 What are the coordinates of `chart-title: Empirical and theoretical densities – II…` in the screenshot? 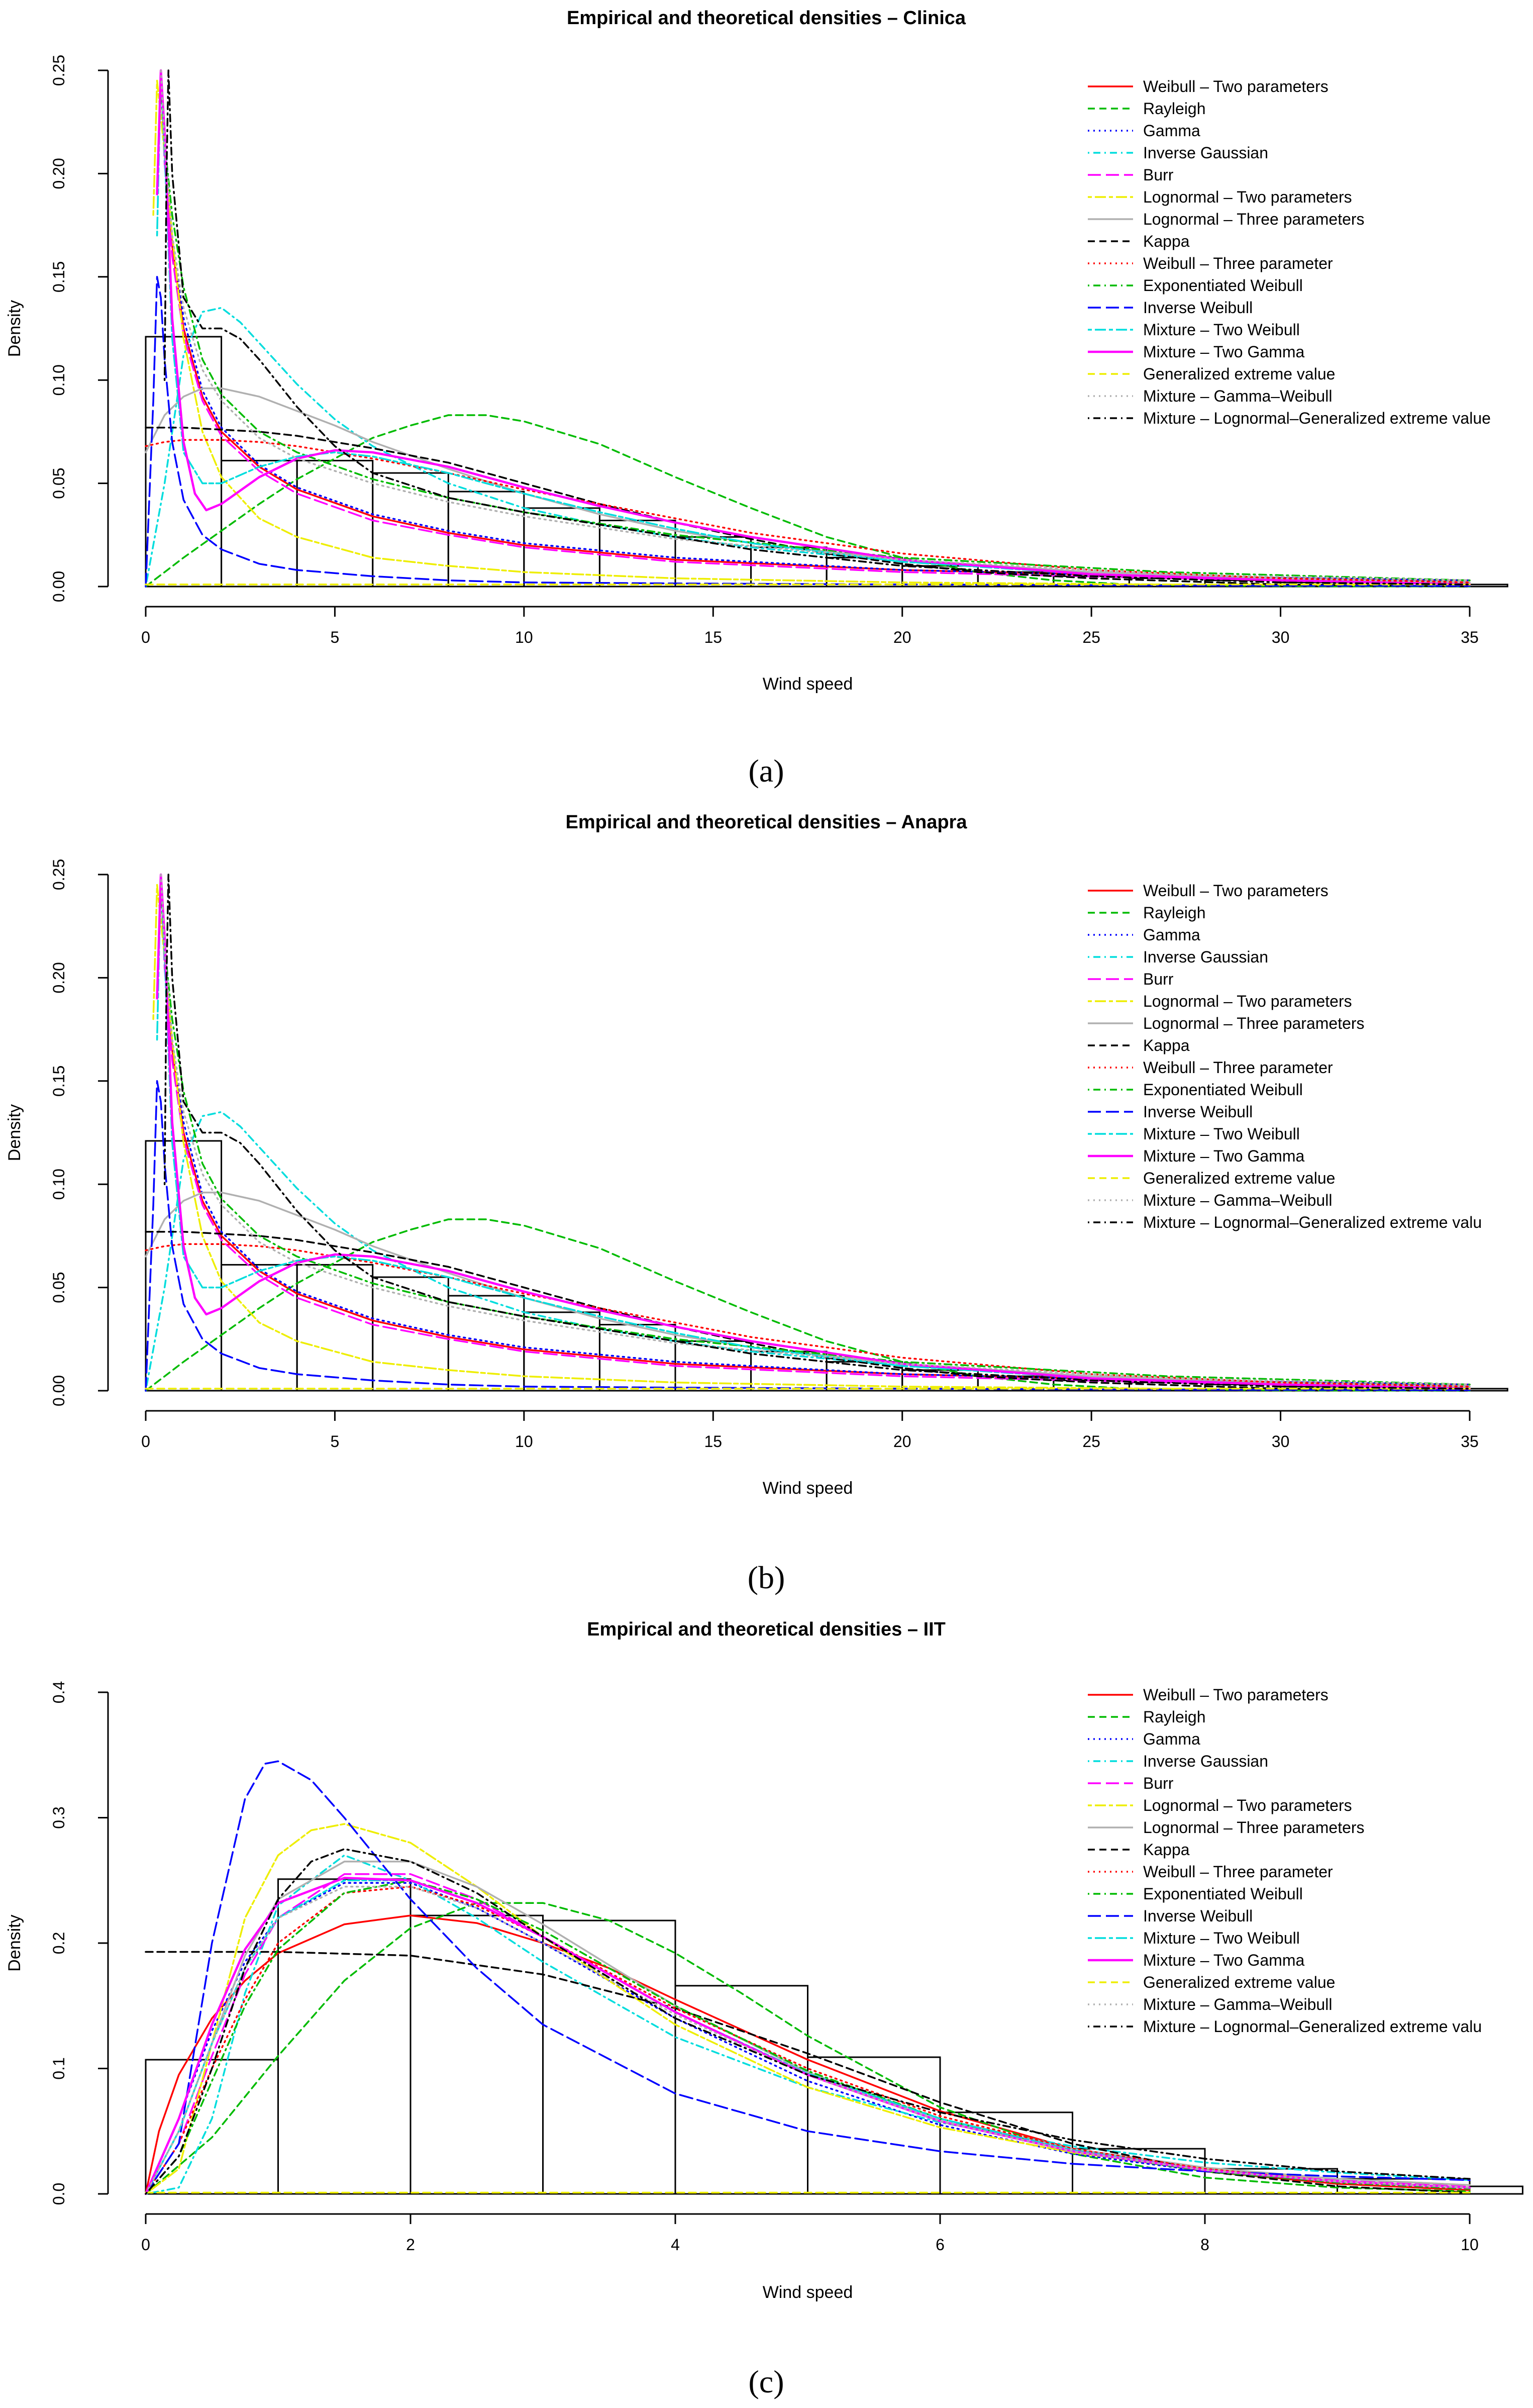 It's located at (767, 1629).